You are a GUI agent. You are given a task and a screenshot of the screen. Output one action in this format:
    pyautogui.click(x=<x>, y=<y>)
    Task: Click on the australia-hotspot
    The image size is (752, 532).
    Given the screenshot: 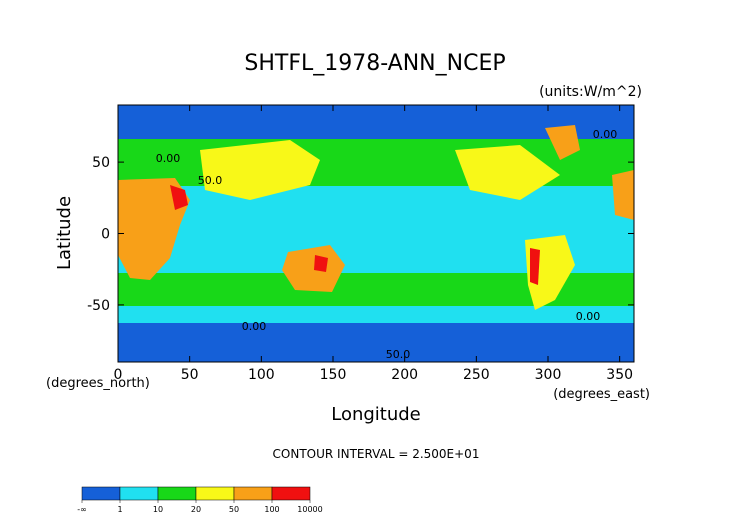 What is the action you would take?
    pyautogui.click(x=321, y=263)
    